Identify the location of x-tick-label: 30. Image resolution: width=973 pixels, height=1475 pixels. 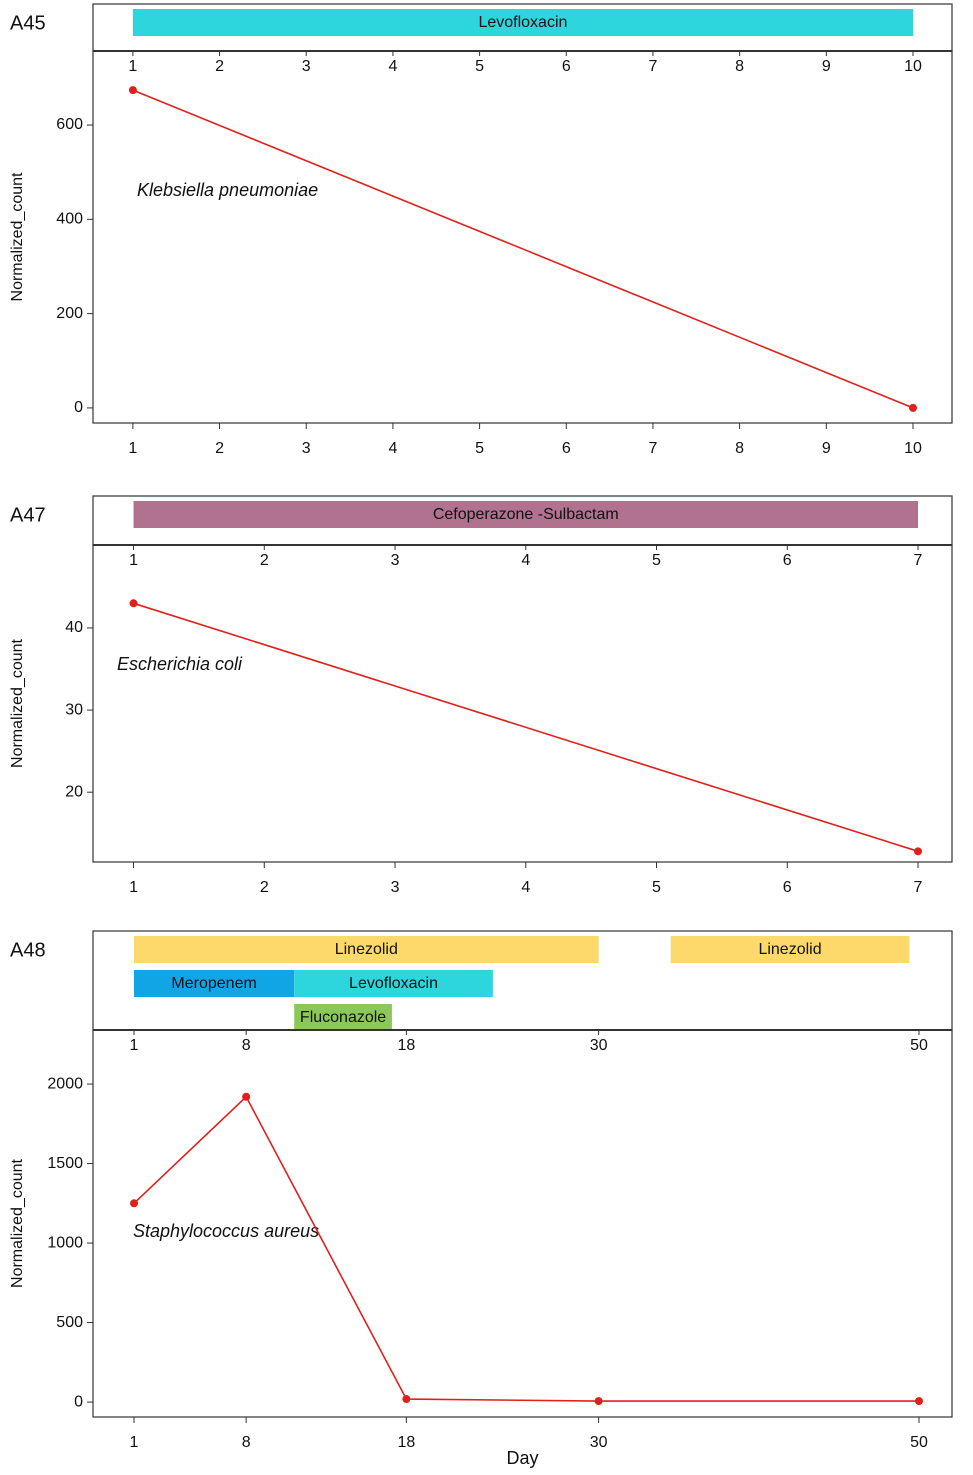
(599, 1442).